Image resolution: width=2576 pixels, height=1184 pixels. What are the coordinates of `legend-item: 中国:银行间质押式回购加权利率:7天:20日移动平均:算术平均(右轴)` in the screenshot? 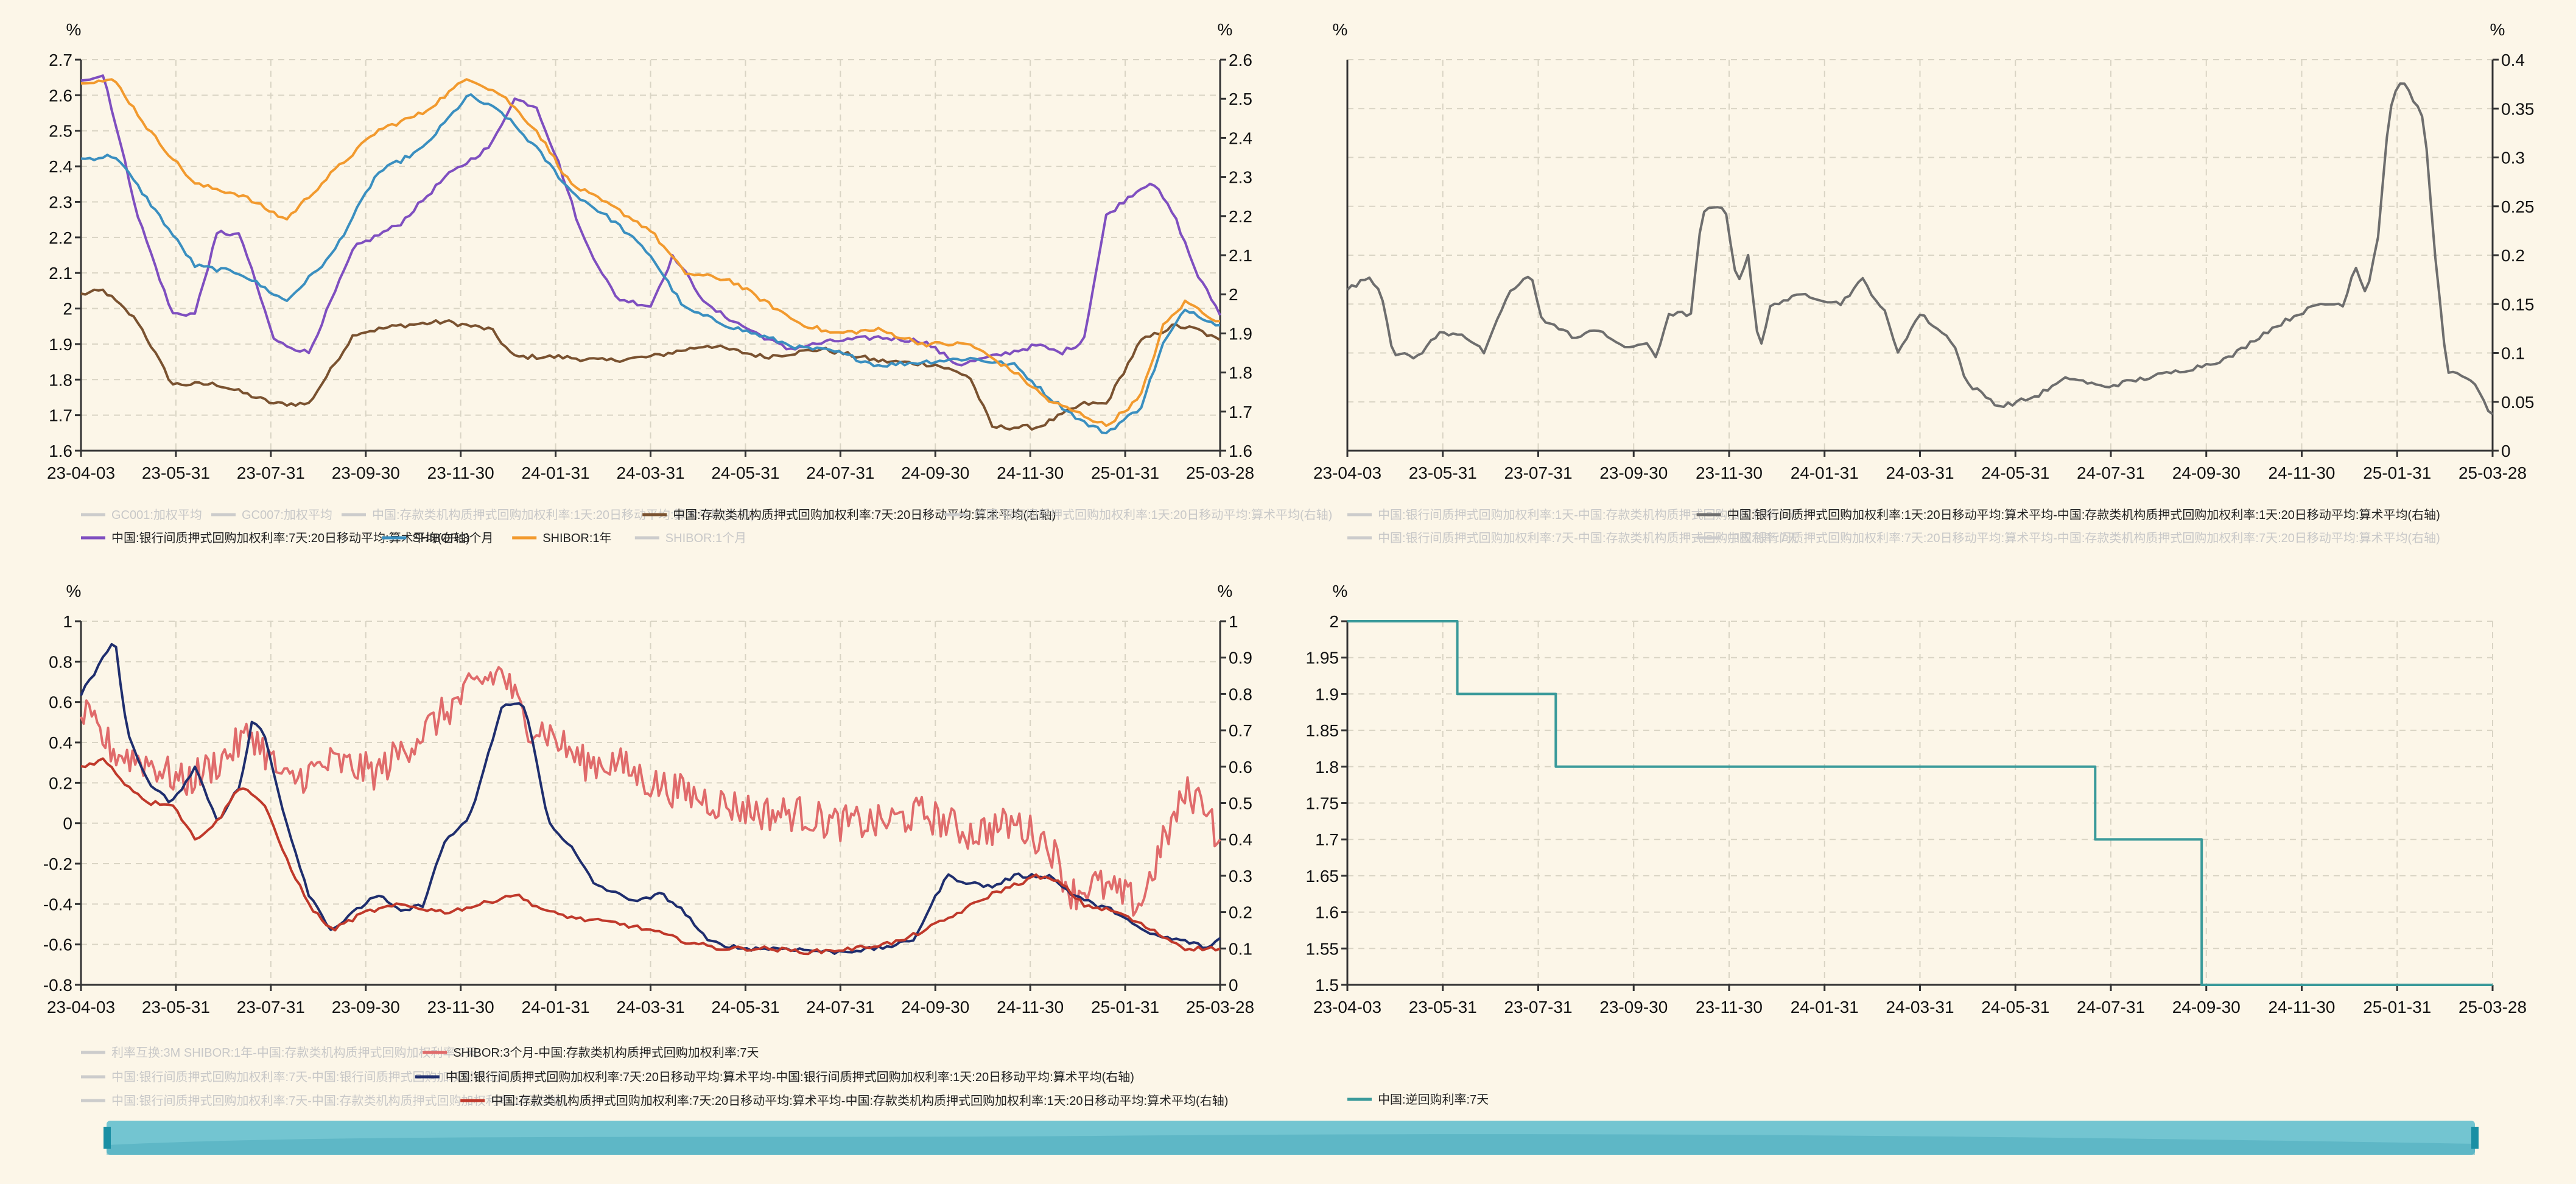 It's located at (275, 538).